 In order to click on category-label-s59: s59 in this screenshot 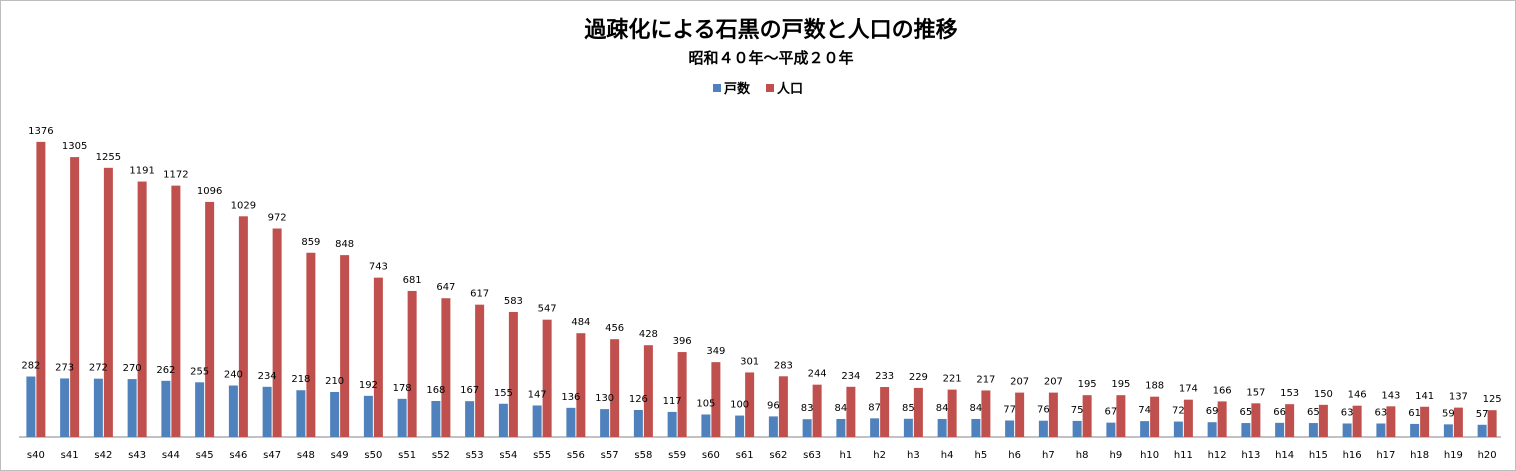, I will do `click(677, 455)`.